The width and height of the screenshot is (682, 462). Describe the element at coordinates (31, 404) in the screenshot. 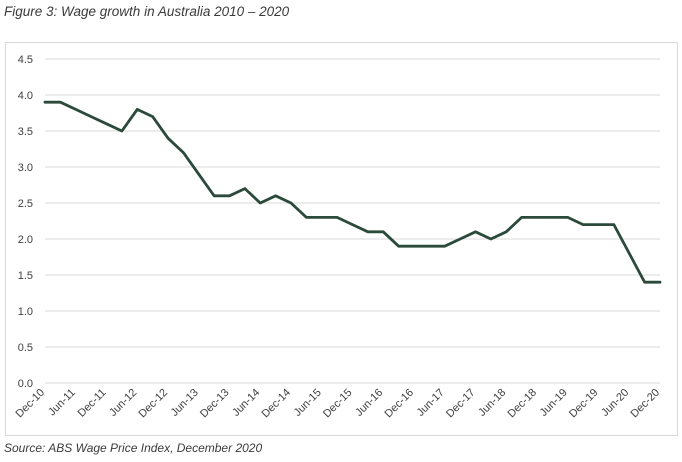

I see `x-tick-label: Dec-10` at that location.